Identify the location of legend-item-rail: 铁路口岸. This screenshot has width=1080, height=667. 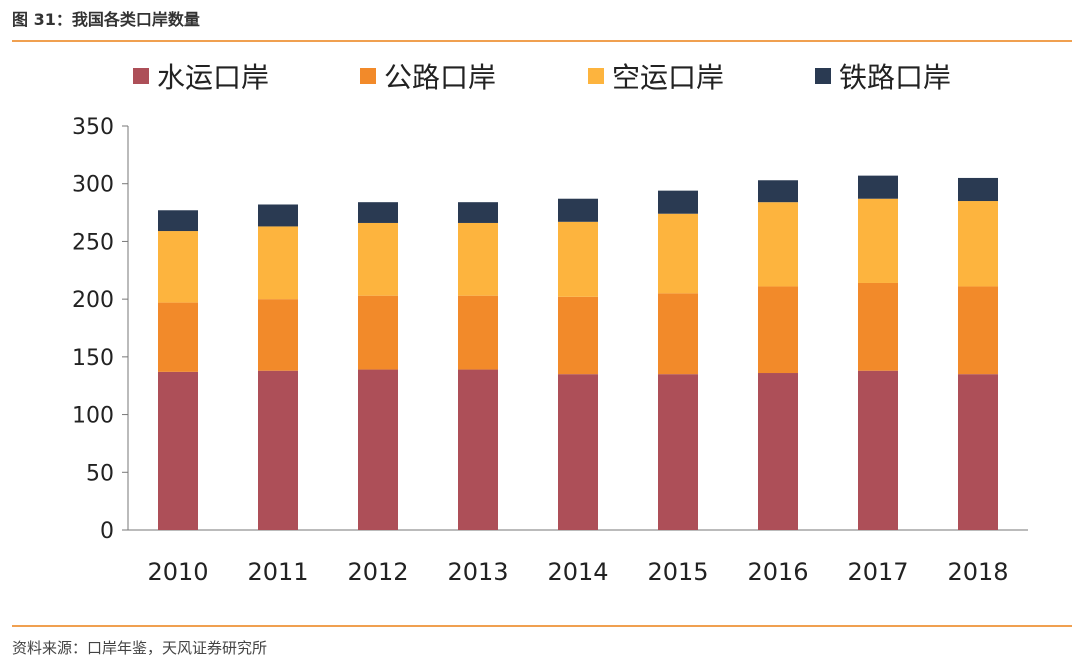
(883, 76).